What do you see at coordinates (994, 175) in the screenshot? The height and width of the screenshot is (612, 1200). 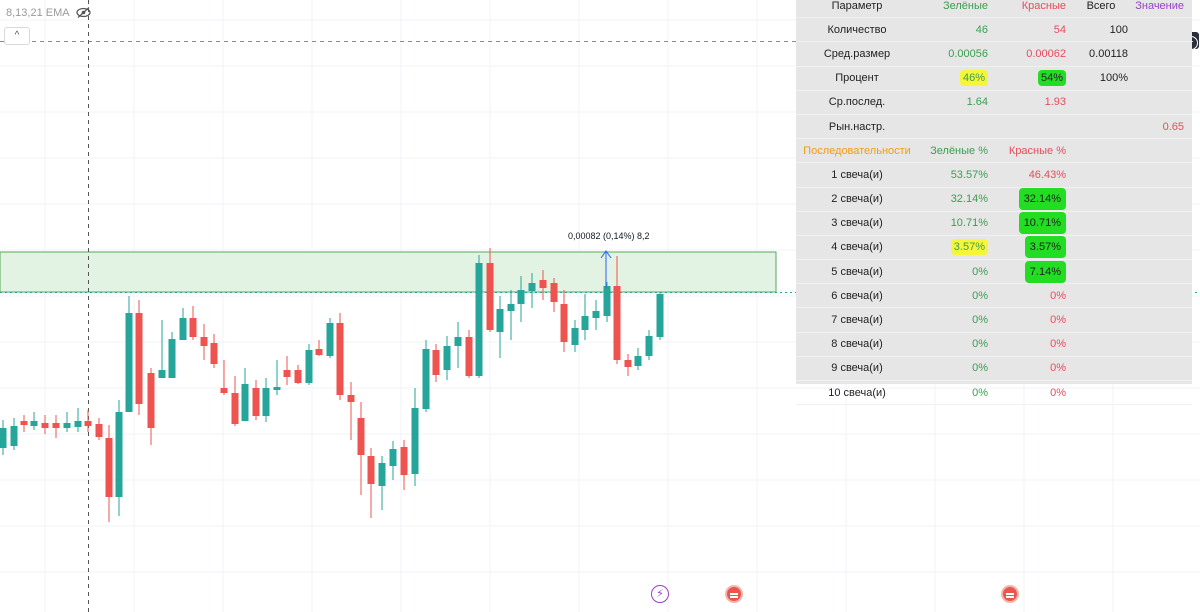 I see `table-row: 1 свеча(и) 53.57% 46.43%` at bounding box center [994, 175].